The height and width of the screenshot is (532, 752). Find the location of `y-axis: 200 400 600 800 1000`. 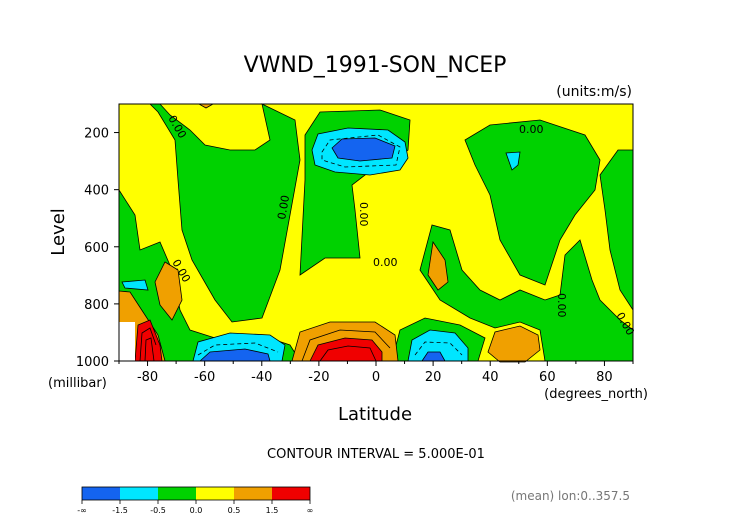

y-axis: 200 400 600 800 1000 is located at coordinates (97, 248).